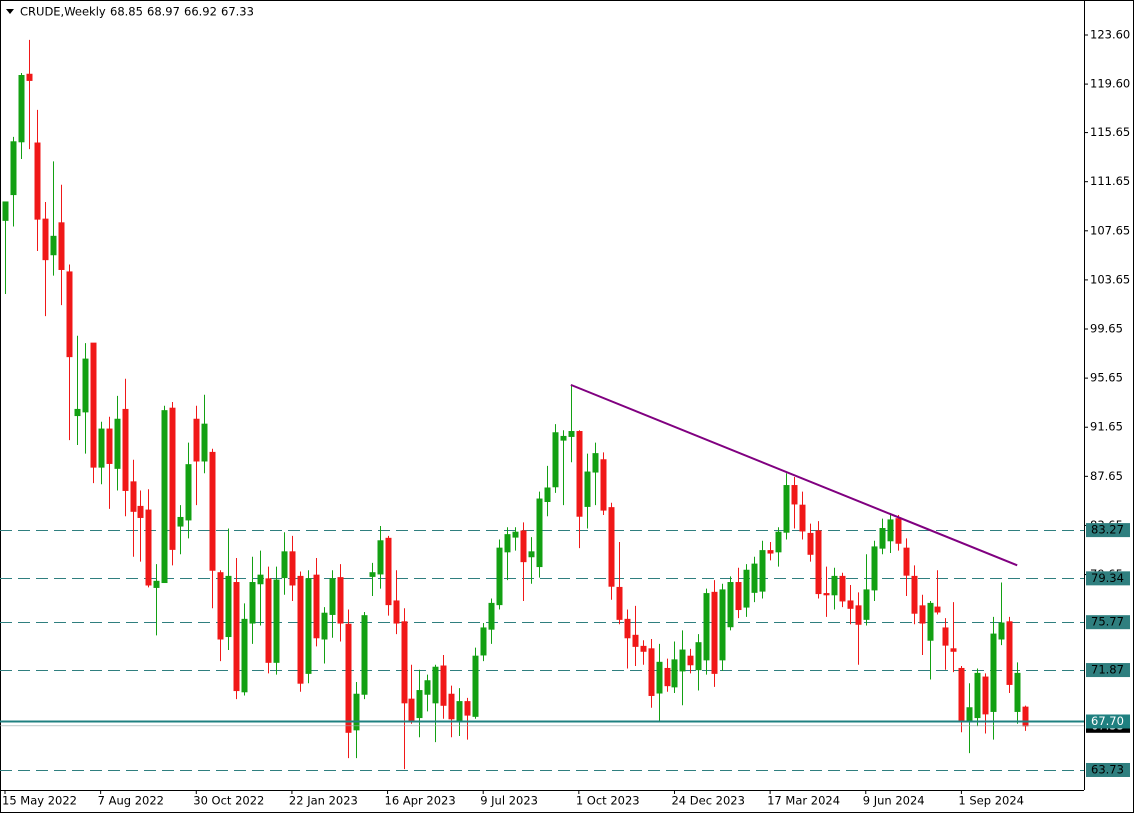 Image resolution: width=1134 pixels, height=817 pixels. Describe the element at coordinates (991, 801) in the screenshot. I see `x-tick-label: 1 Sep 2024` at that location.